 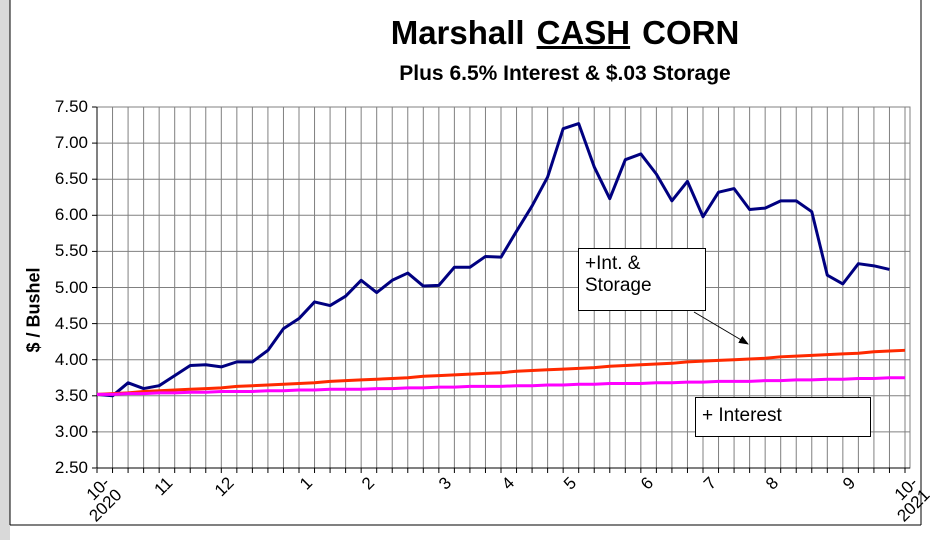 What do you see at coordinates (71, 395) in the screenshot?
I see `y-tick-label: 3.50` at bounding box center [71, 395].